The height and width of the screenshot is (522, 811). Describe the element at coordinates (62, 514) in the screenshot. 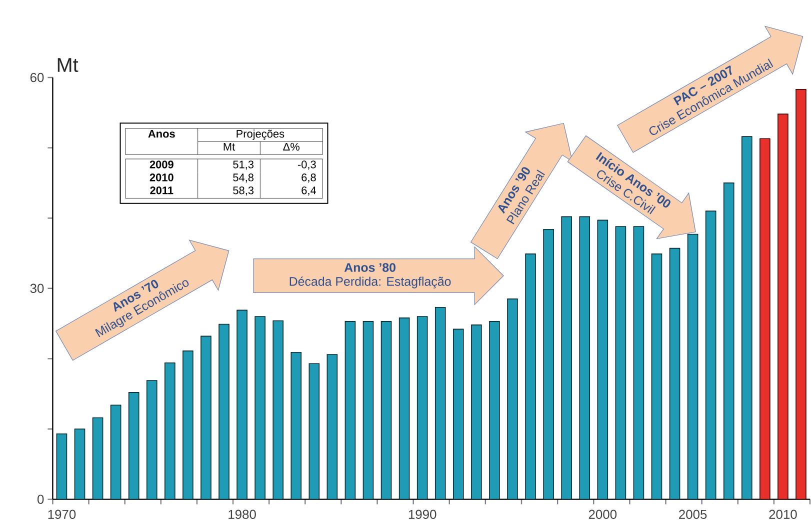

I see `x-tick-label: 1970` at that location.